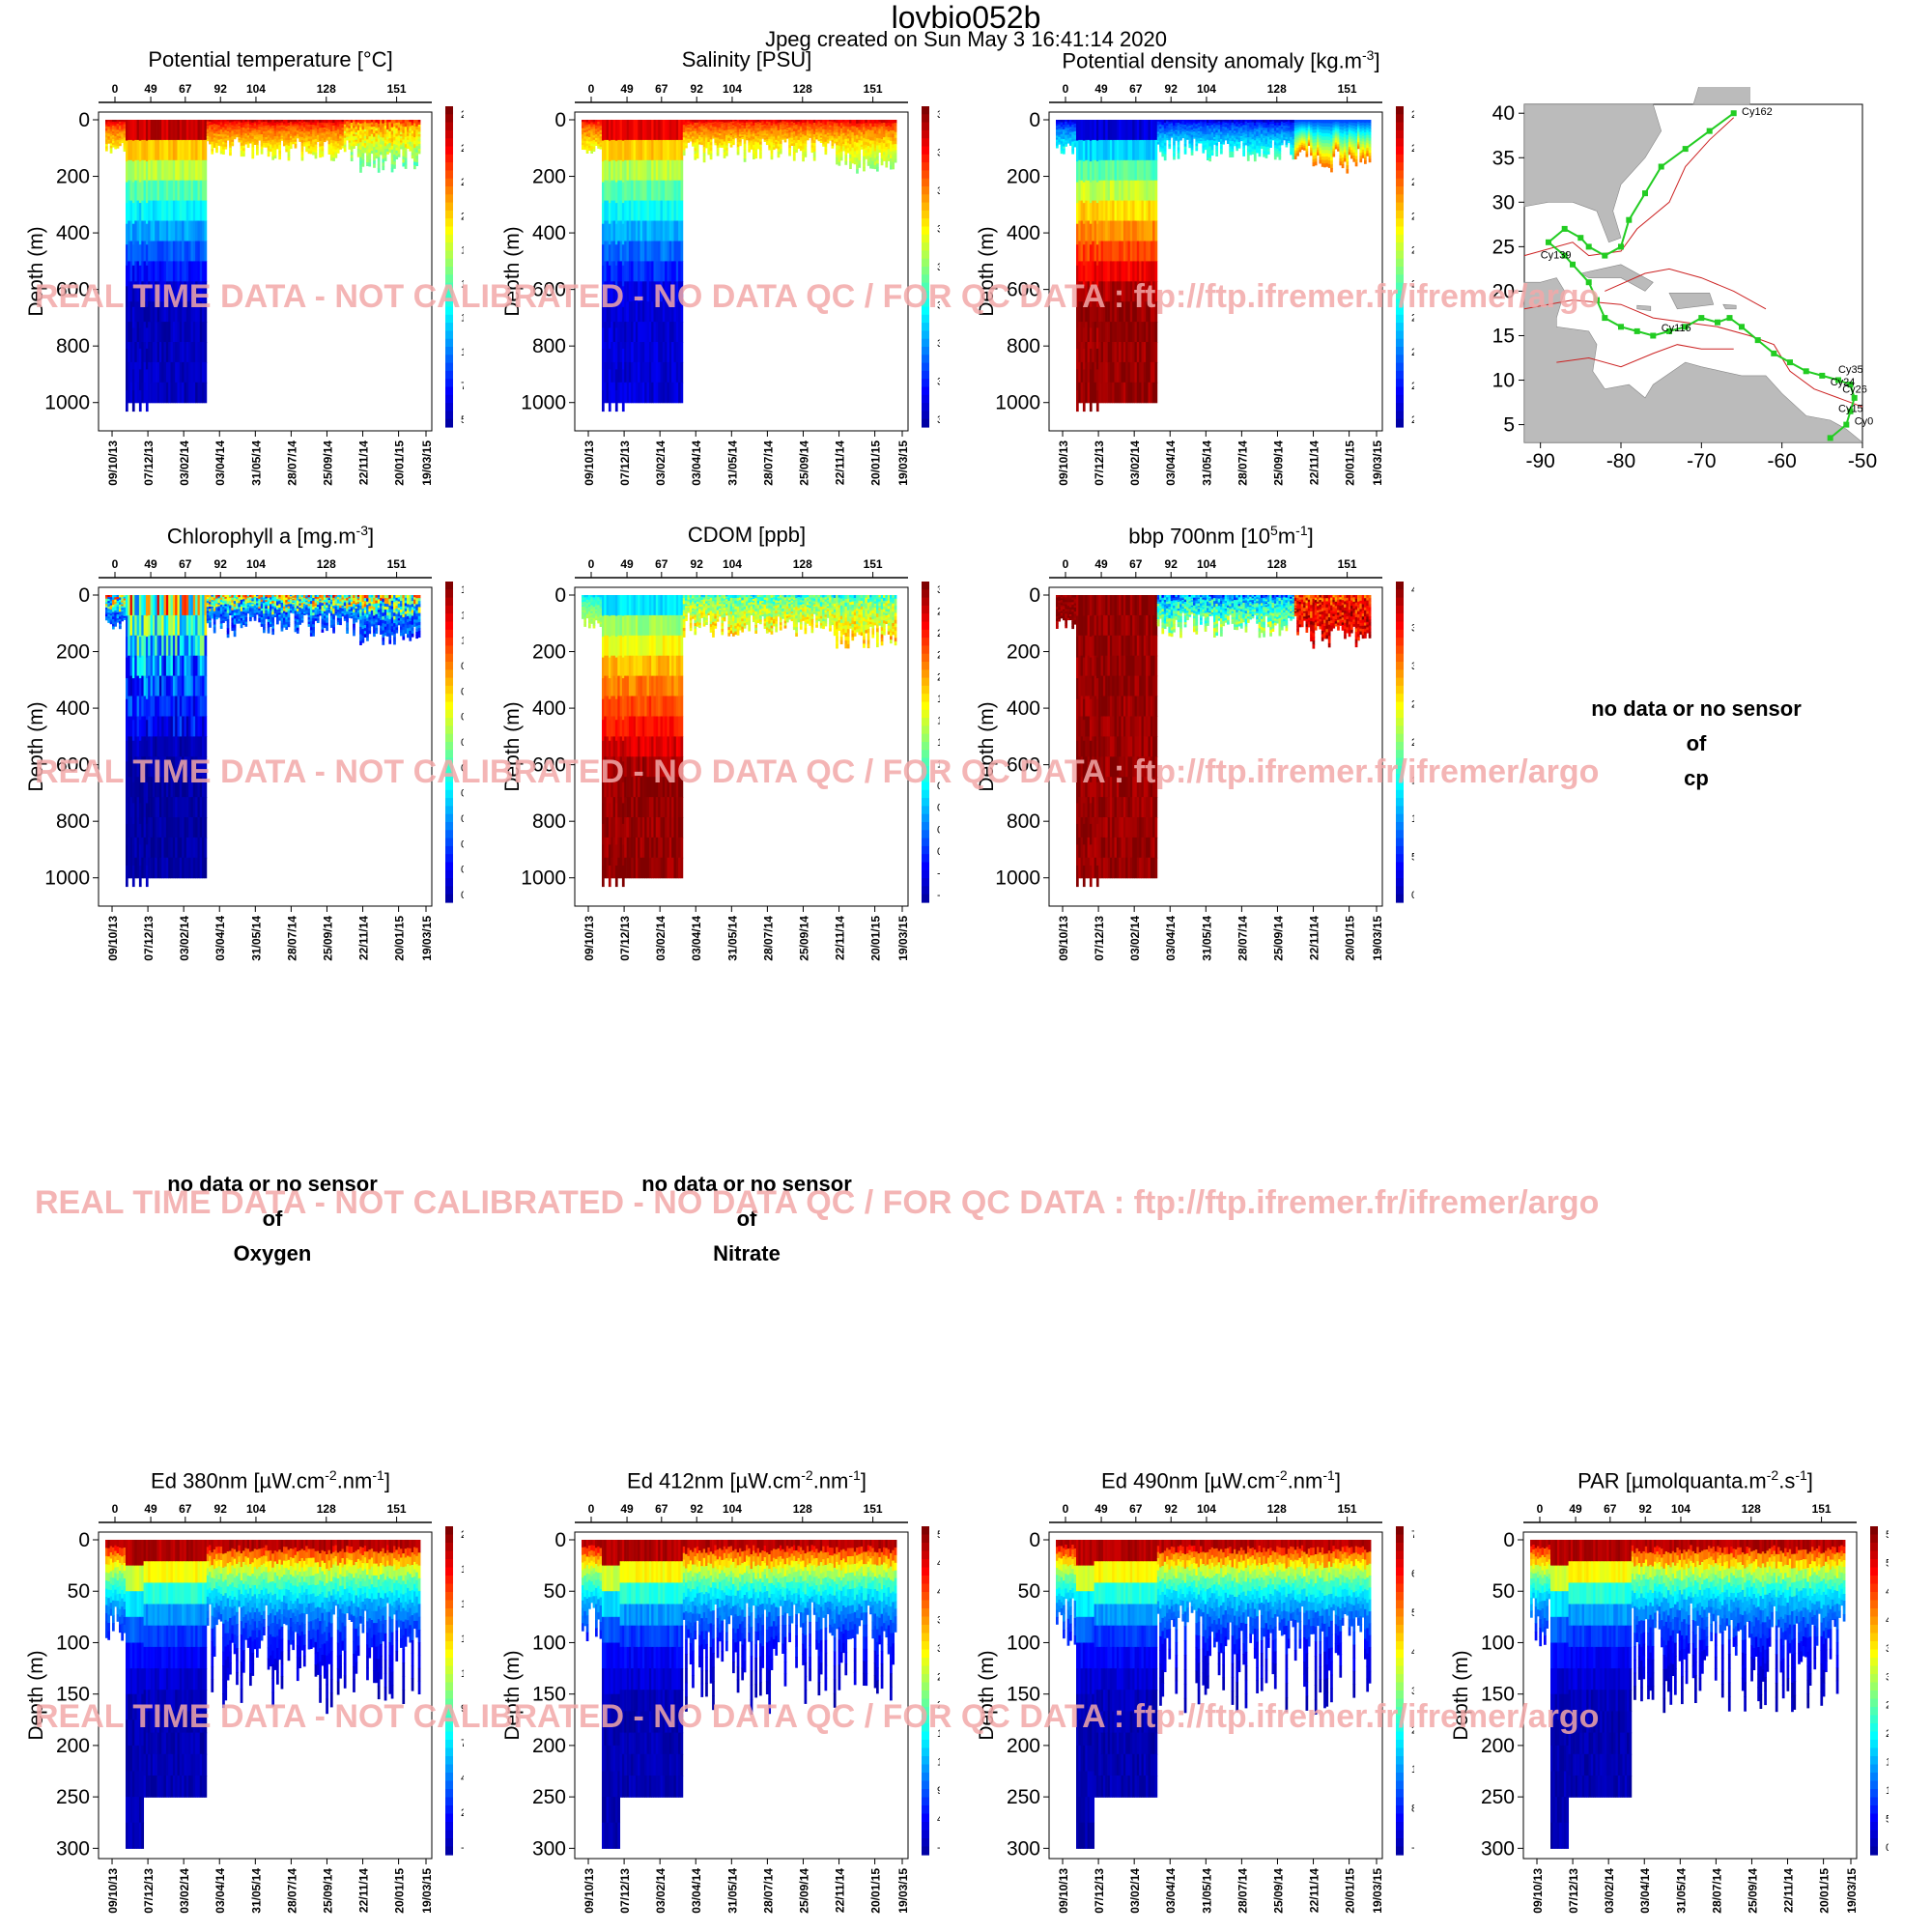 The height and width of the screenshot is (1932, 1932). What do you see at coordinates (627, 89) in the screenshot?
I see `cycle-tick-label: 49` at bounding box center [627, 89].